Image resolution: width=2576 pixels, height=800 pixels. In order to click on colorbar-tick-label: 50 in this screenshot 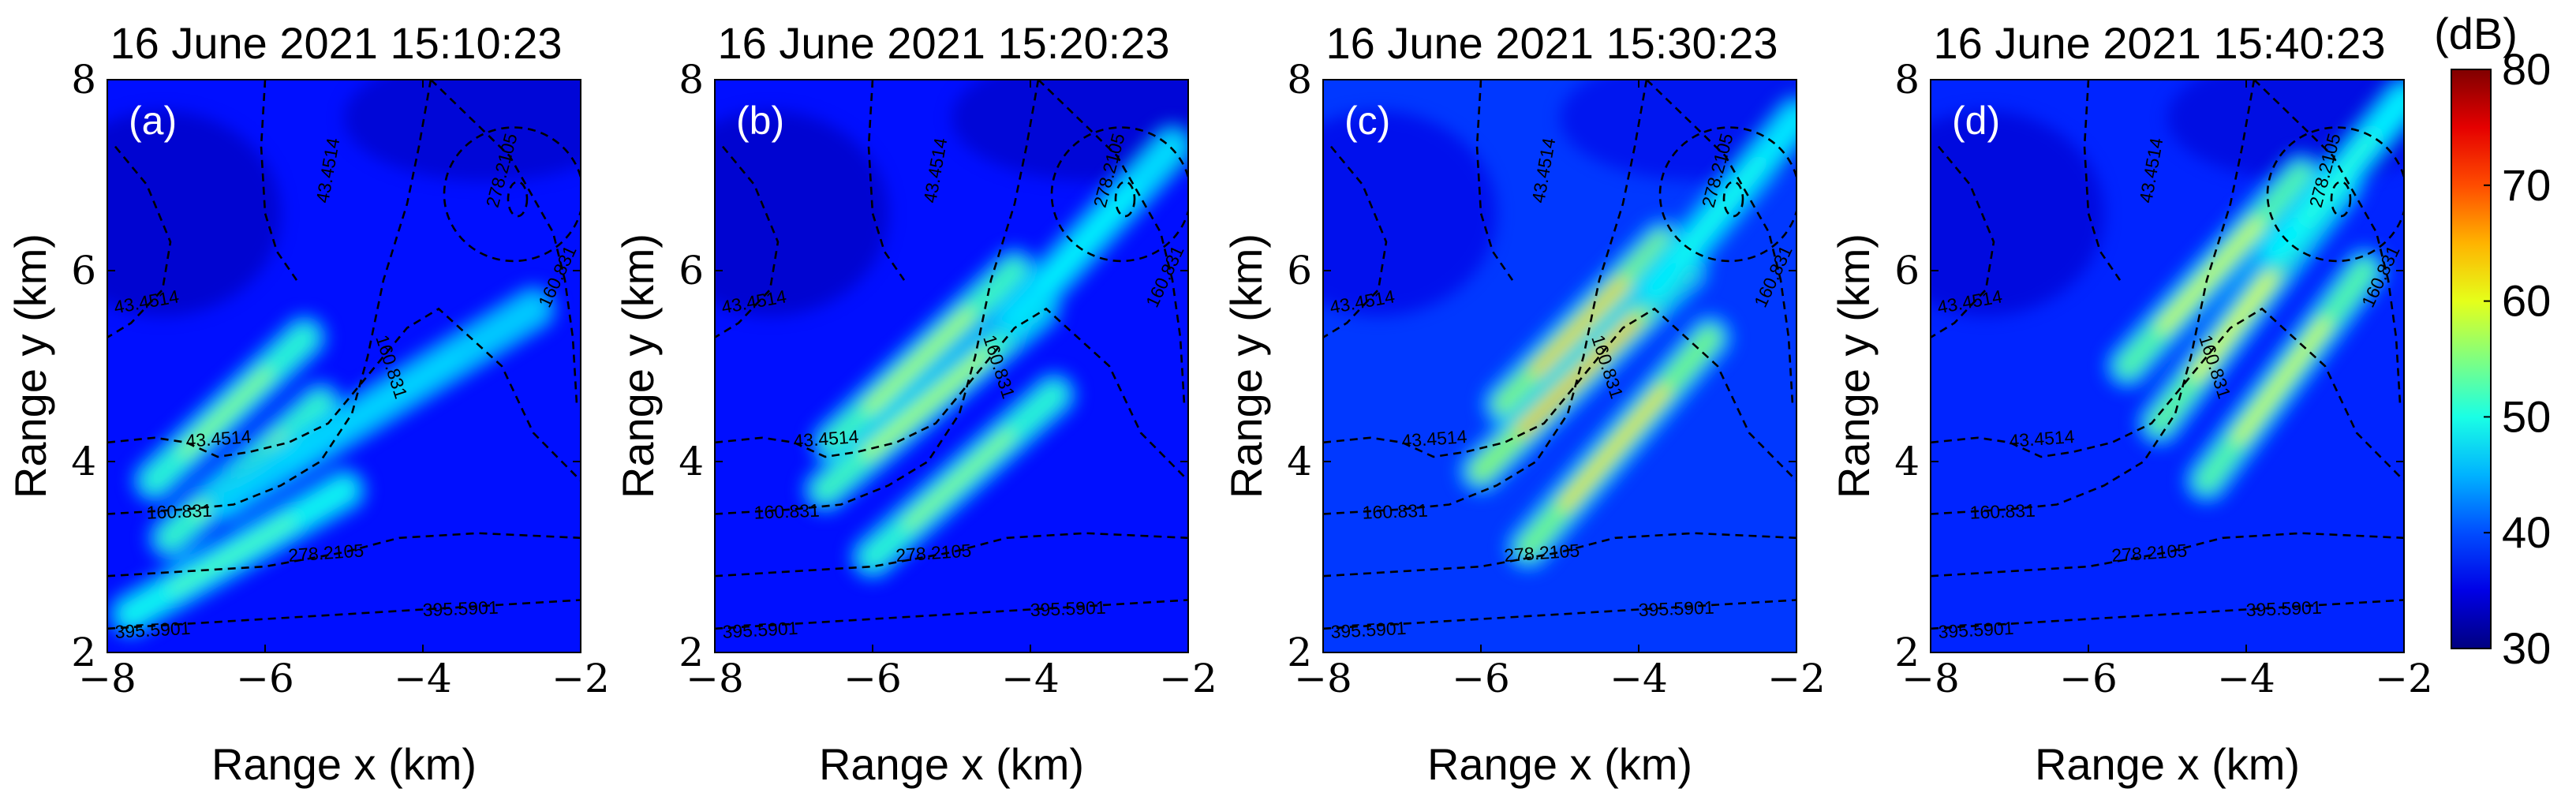, I will do `click(2526, 416)`.